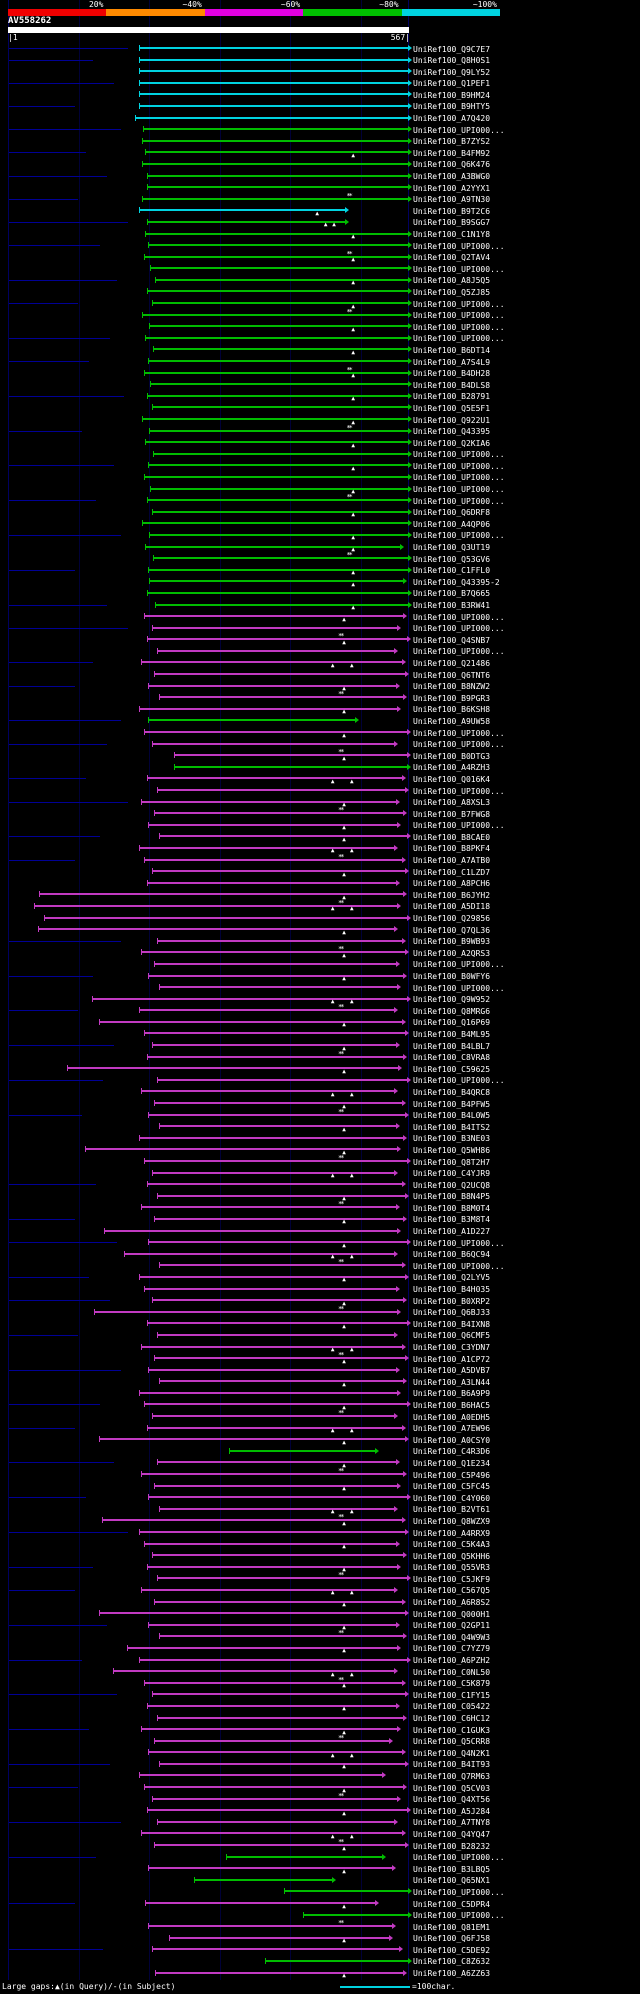 Image resolution: width=640 pixels, height=1994 pixels. I want to click on hit-label: UniRef100_C1FY15, so click(452, 1695).